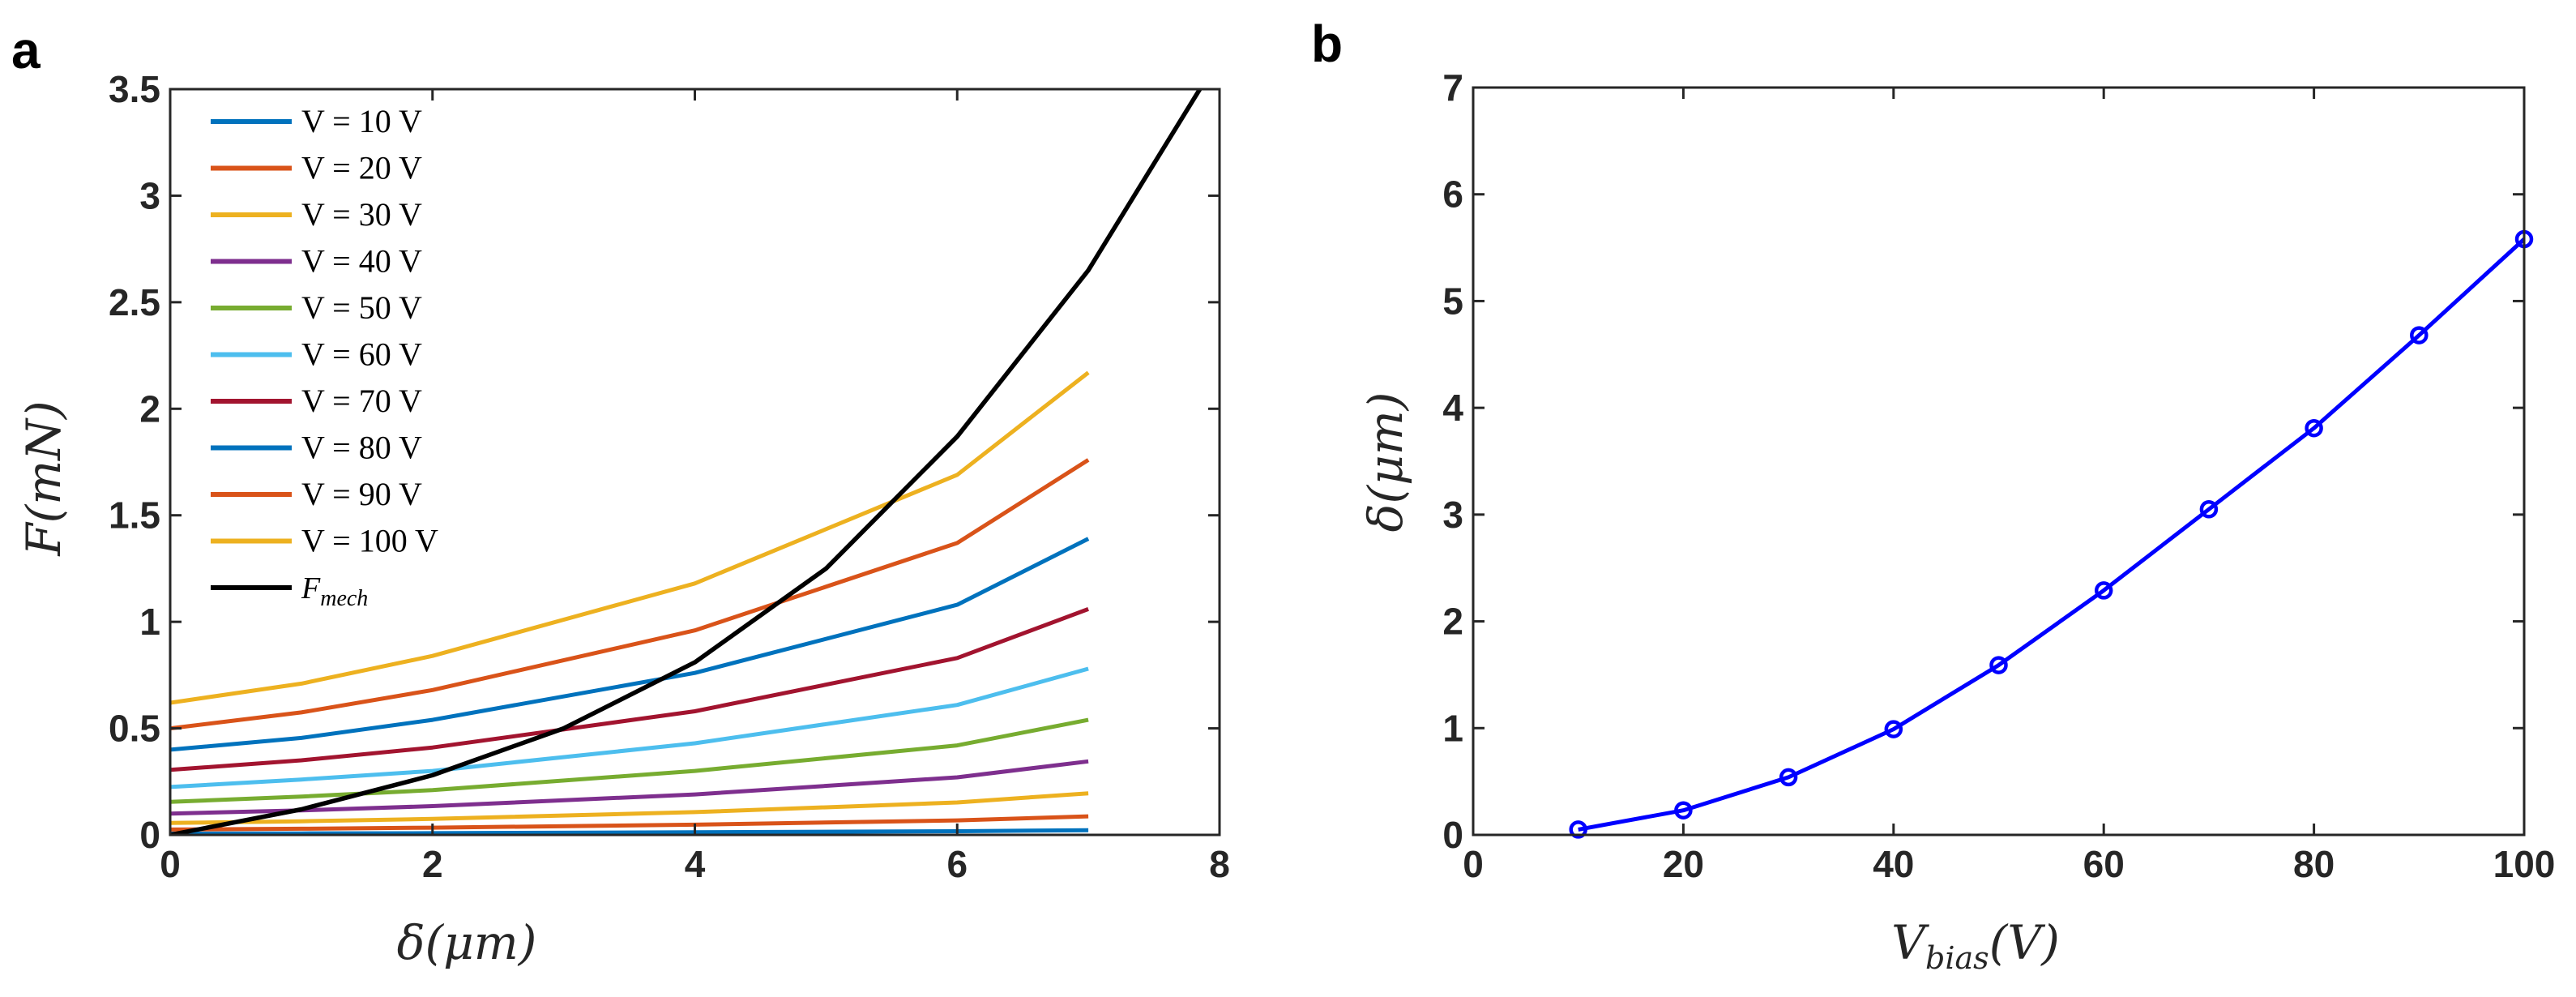  What do you see at coordinates (134, 515) in the screenshot?
I see `panel-a-y-tick-label: 1.5` at bounding box center [134, 515].